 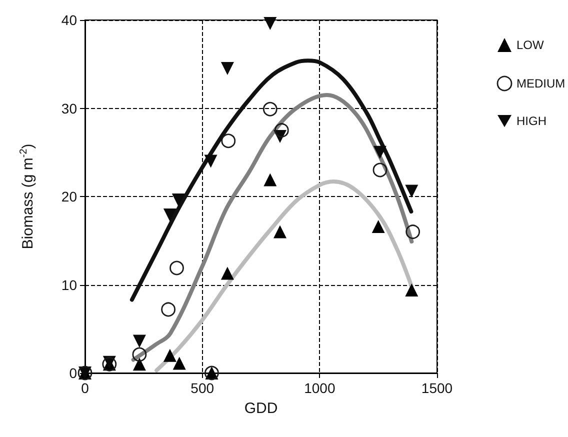 I want to click on x-axis-title: GDD, so click(x=261, y=408).